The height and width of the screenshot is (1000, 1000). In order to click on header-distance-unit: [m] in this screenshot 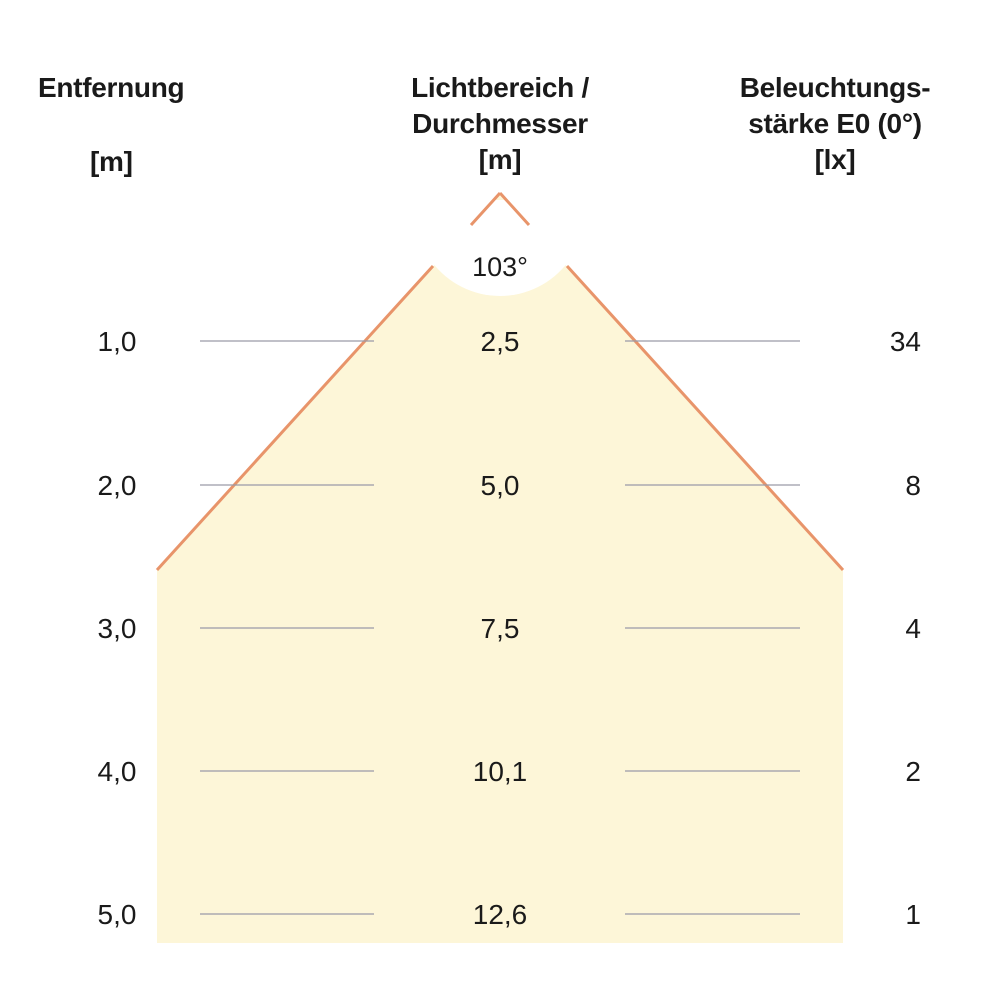, I will do `click(111, 161)`.